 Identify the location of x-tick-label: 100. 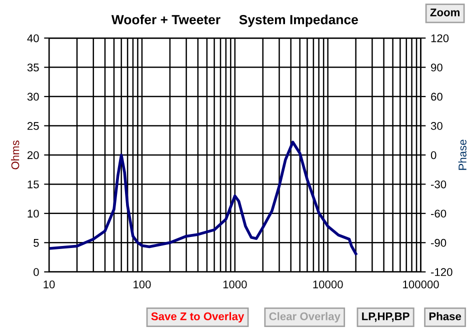
(142, 284).